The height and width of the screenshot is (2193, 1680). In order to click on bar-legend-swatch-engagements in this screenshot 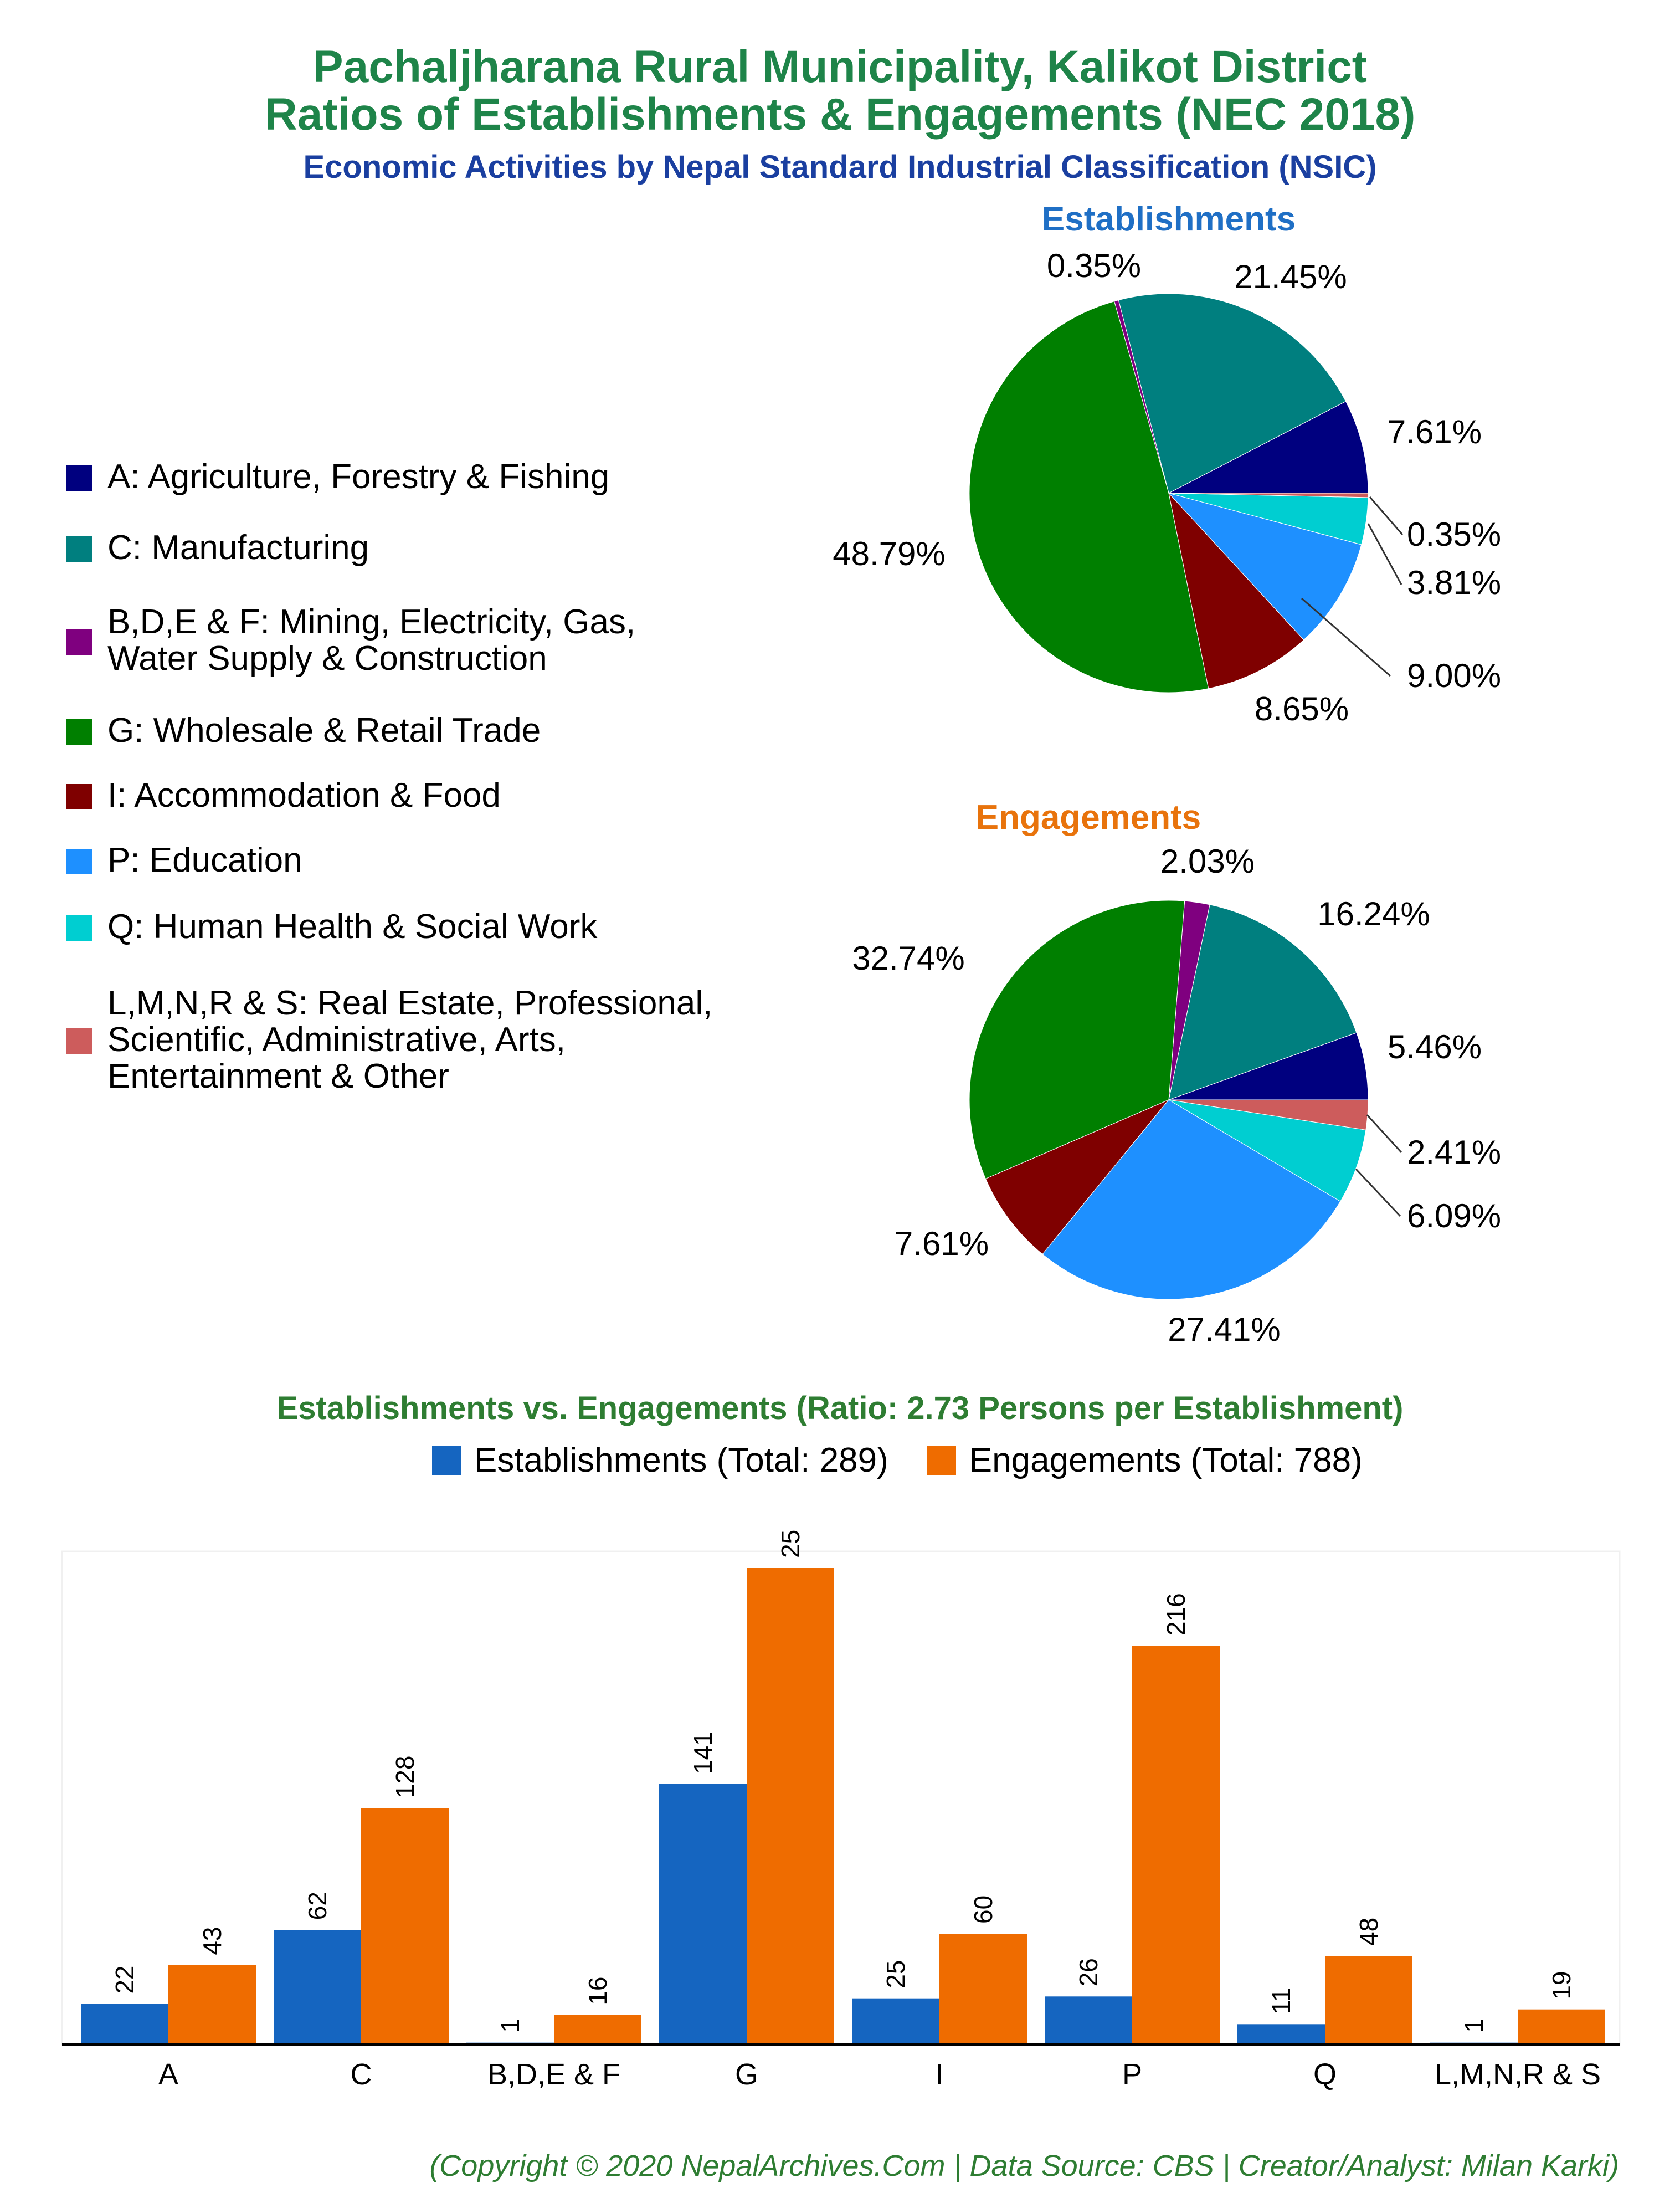, I will do `click(941, 1460)`.